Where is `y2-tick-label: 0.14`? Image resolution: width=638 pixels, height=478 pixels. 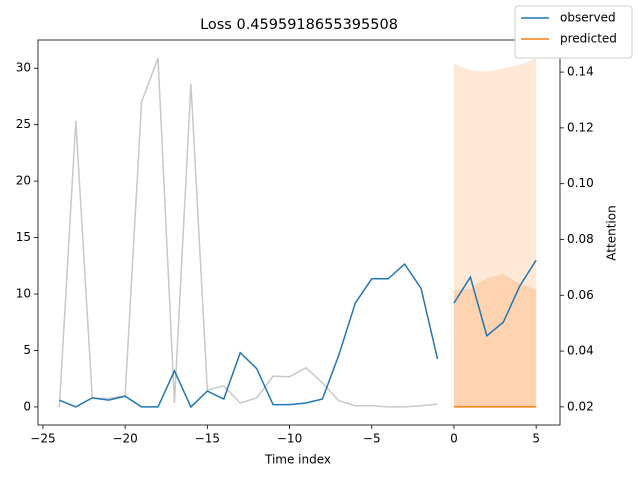 y2-tick-label: 0.14 is located at coordinates (580, 72).